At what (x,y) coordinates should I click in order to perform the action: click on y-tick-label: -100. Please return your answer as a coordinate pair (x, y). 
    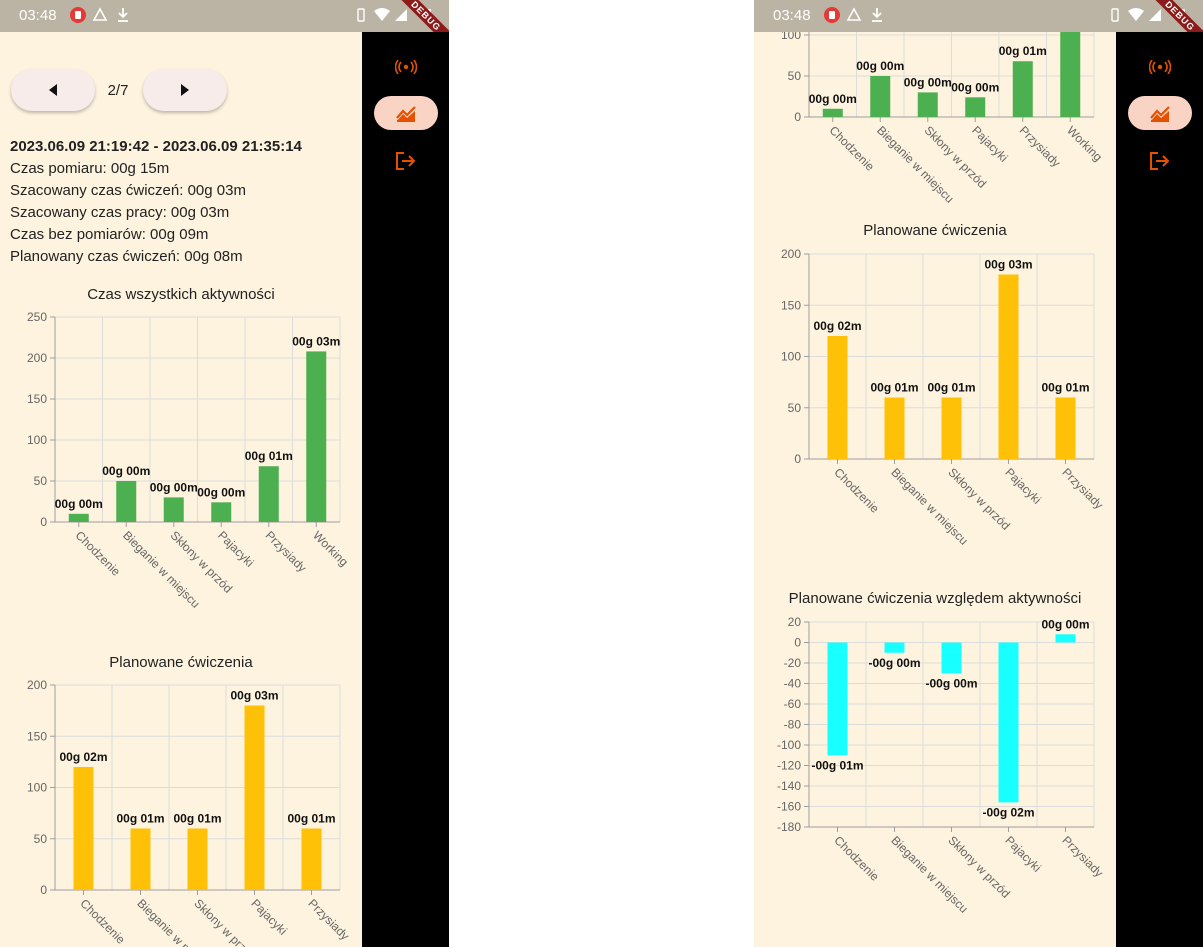
    Looking at the image, I should click on (789, 745).